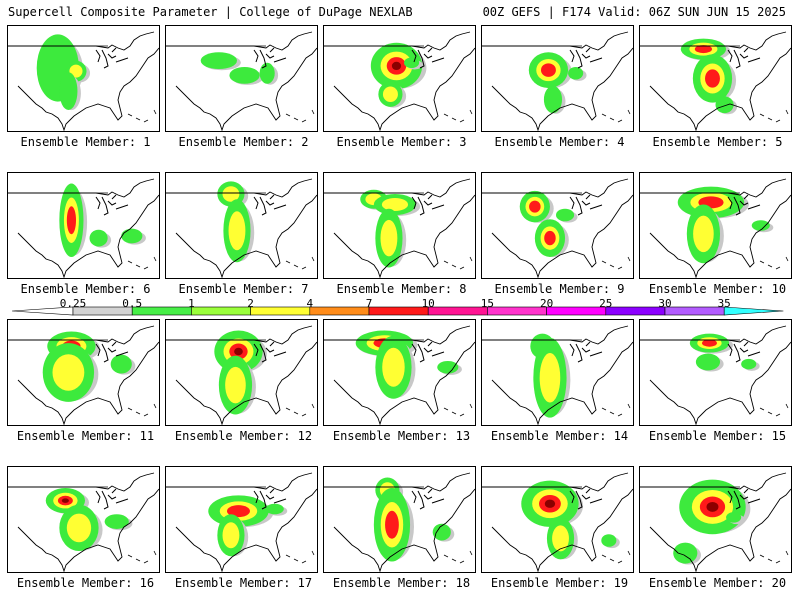 Image resolution: width=800 pixels, height=600 pixels. I want to click on scale-tick-label: 7, so click(369, 303).